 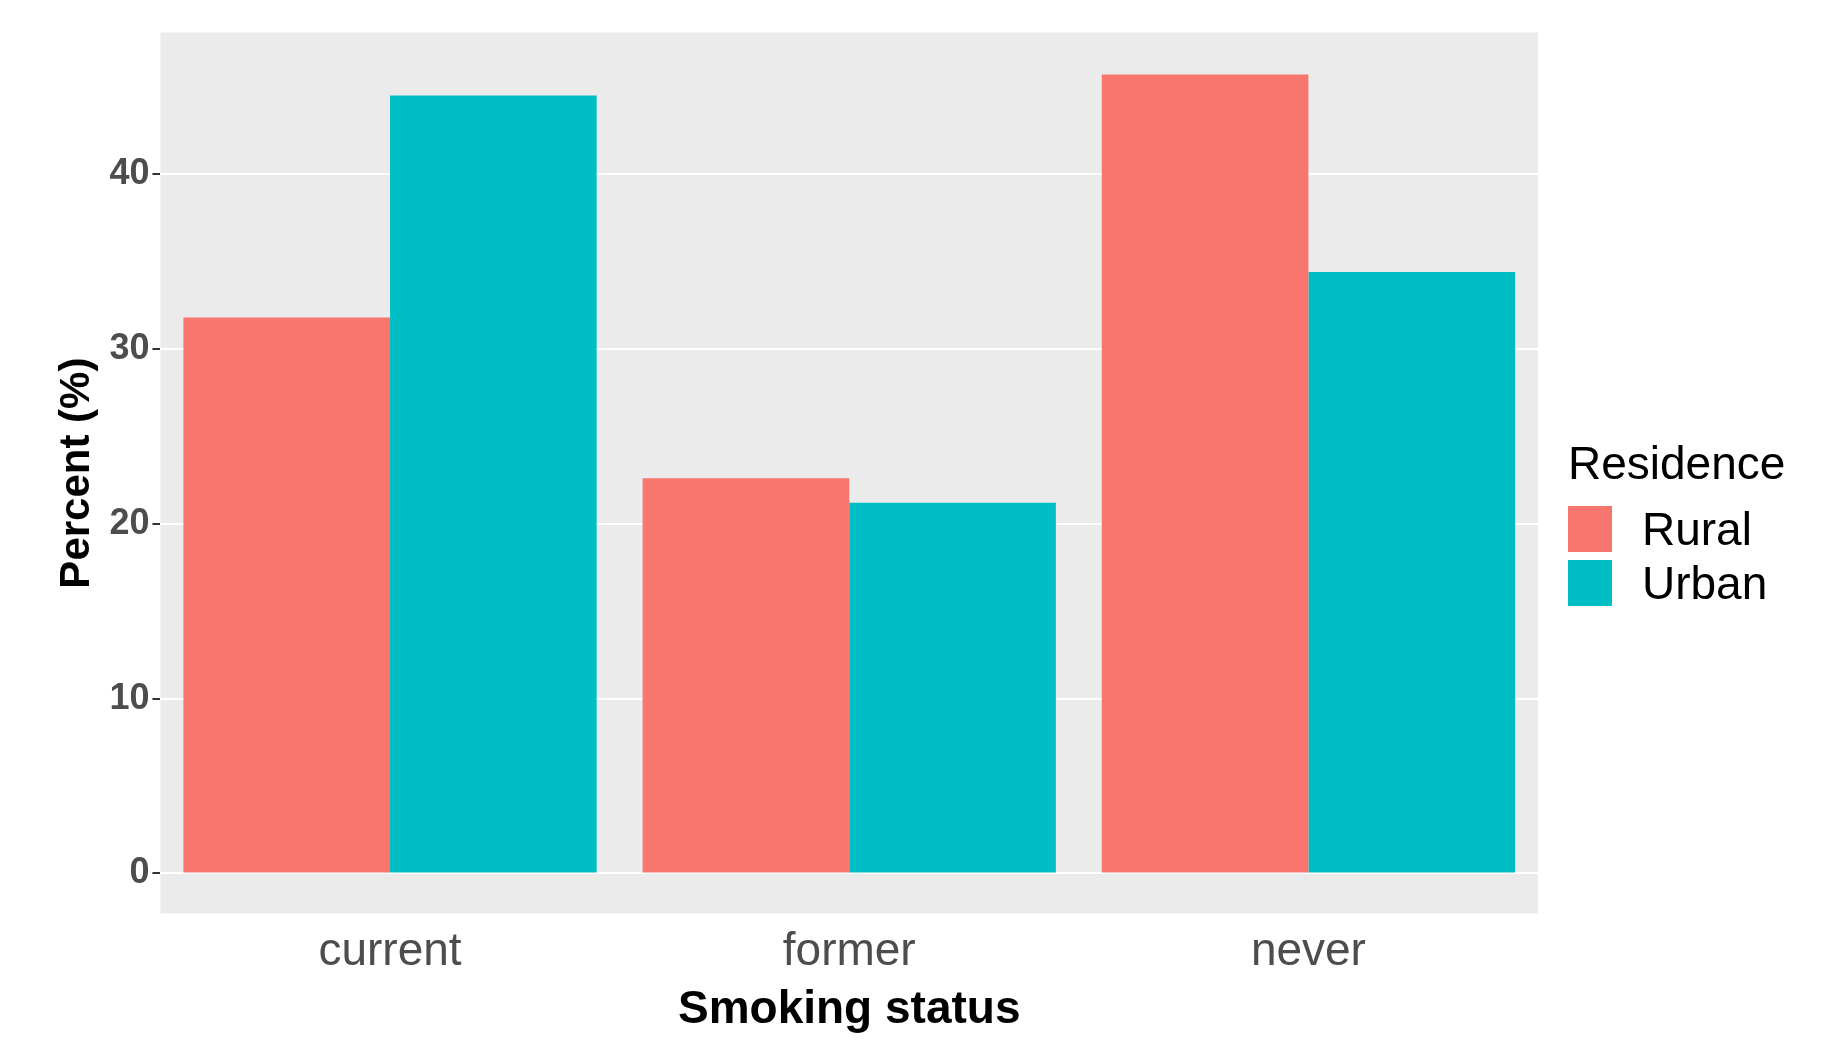 What do you see at coordinates (129, 696) in the screenshot?
I see `y-tick-label: 10` at bounding box center [129, 696].